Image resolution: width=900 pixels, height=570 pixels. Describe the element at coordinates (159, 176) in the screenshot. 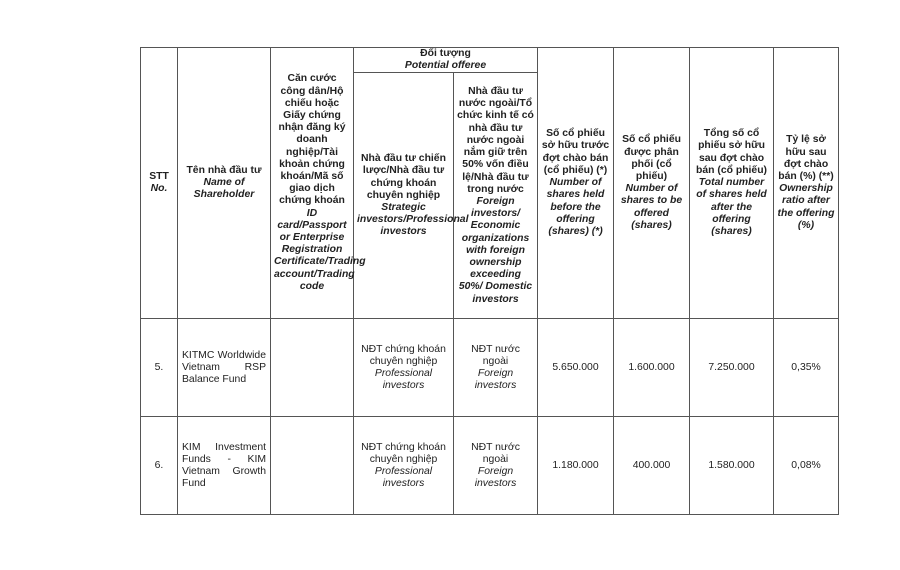

I see `header-stt-vn: STT` at that location.